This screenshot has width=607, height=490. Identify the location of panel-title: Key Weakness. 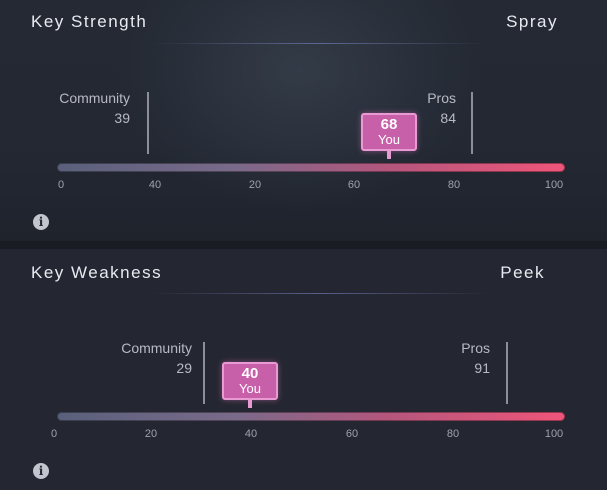
(97, 272).